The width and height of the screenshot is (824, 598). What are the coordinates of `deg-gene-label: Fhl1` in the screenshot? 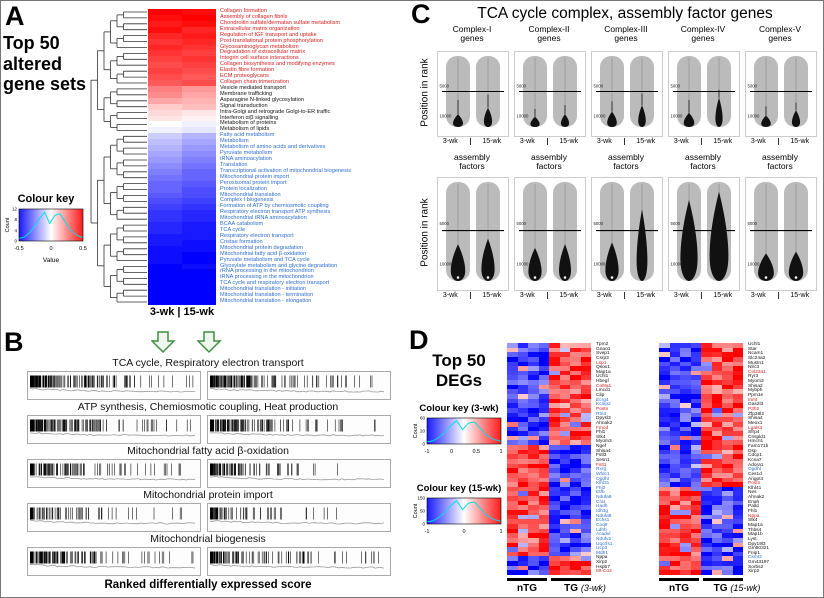 It's located at (601, 433).